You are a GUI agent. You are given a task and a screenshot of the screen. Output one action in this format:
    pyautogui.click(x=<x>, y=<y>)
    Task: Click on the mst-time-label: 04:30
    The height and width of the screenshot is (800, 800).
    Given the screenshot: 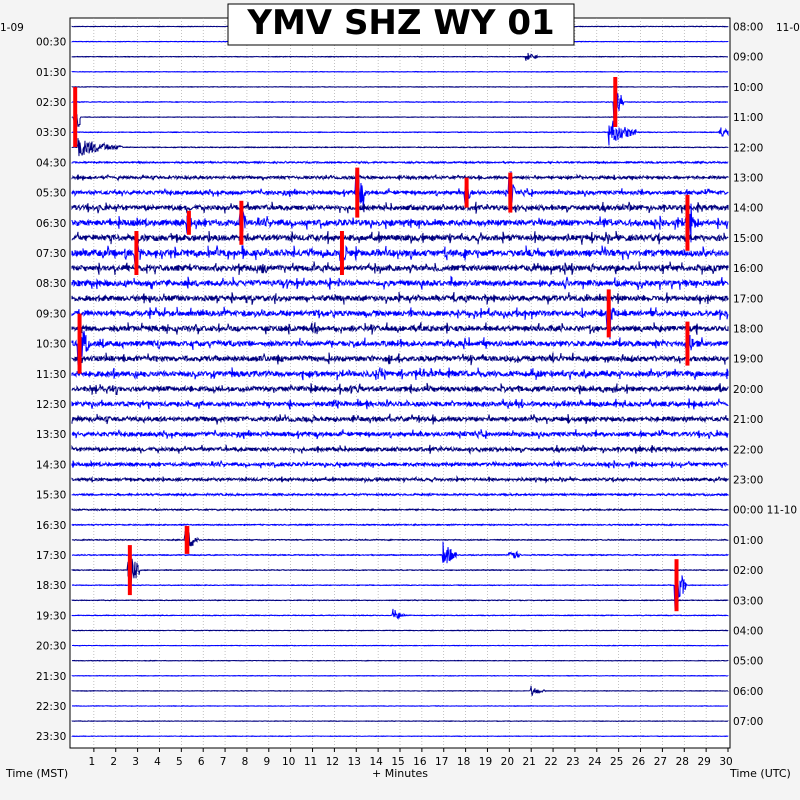 What is the action you would take?
    pyautogui.click(x=51, y=163)
    